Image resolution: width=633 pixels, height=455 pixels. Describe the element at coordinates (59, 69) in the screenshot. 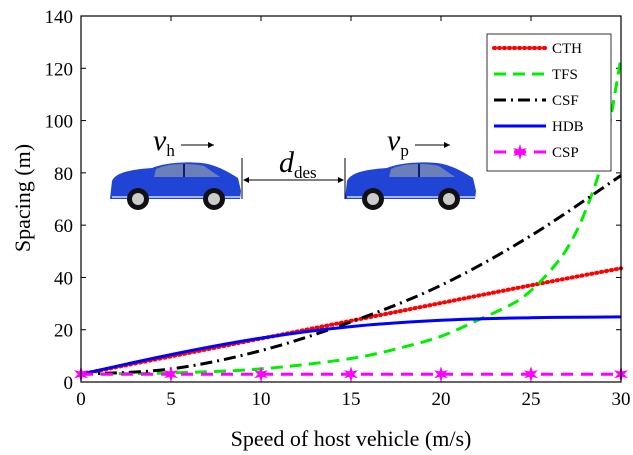

I see `y-tick-label: 120` at that location.